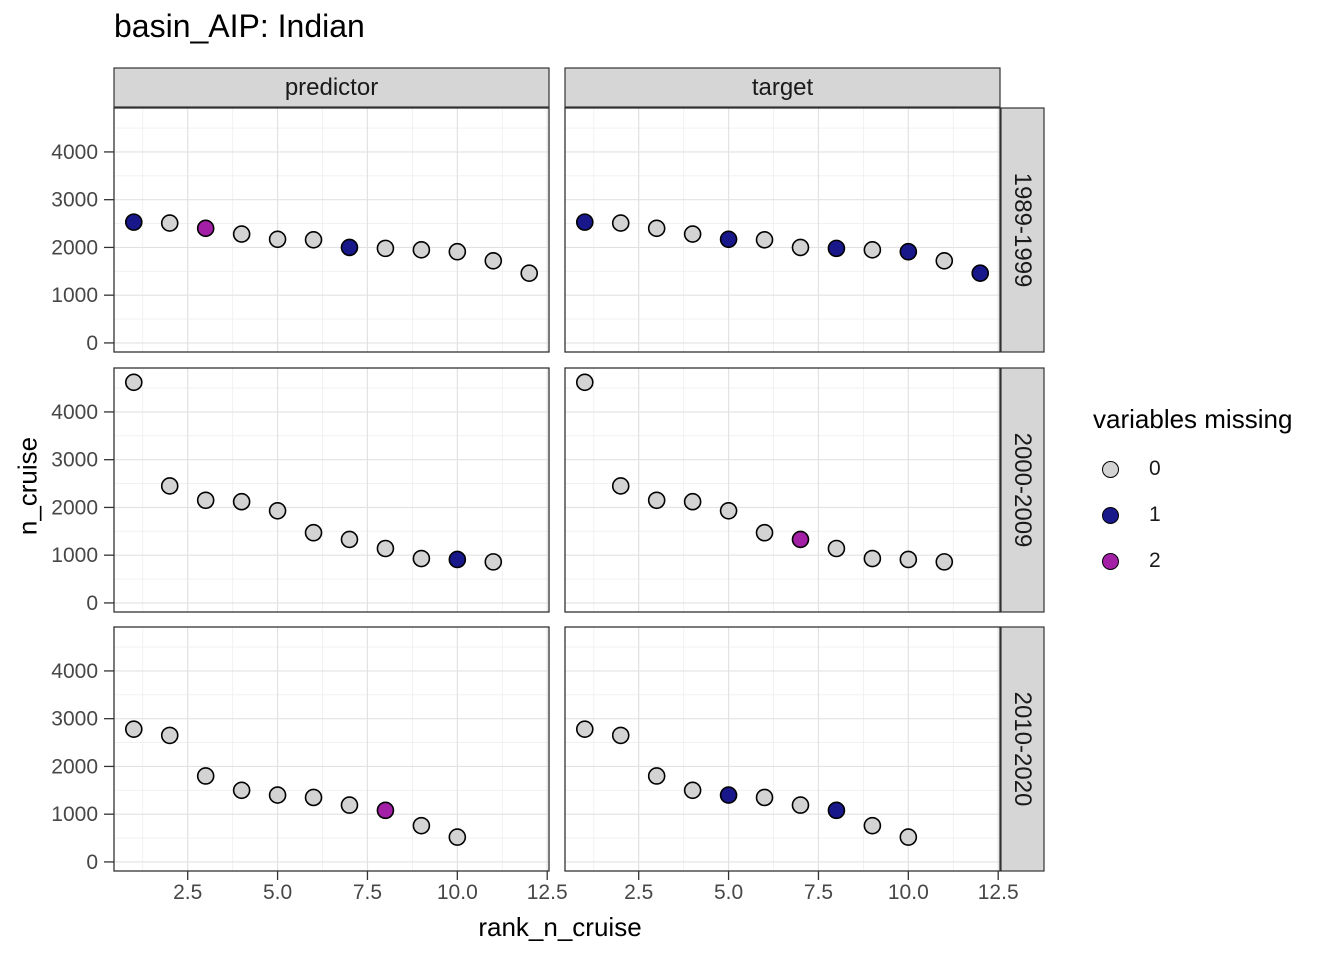  I want to click on legend-item: 1, so click(1192, 515).